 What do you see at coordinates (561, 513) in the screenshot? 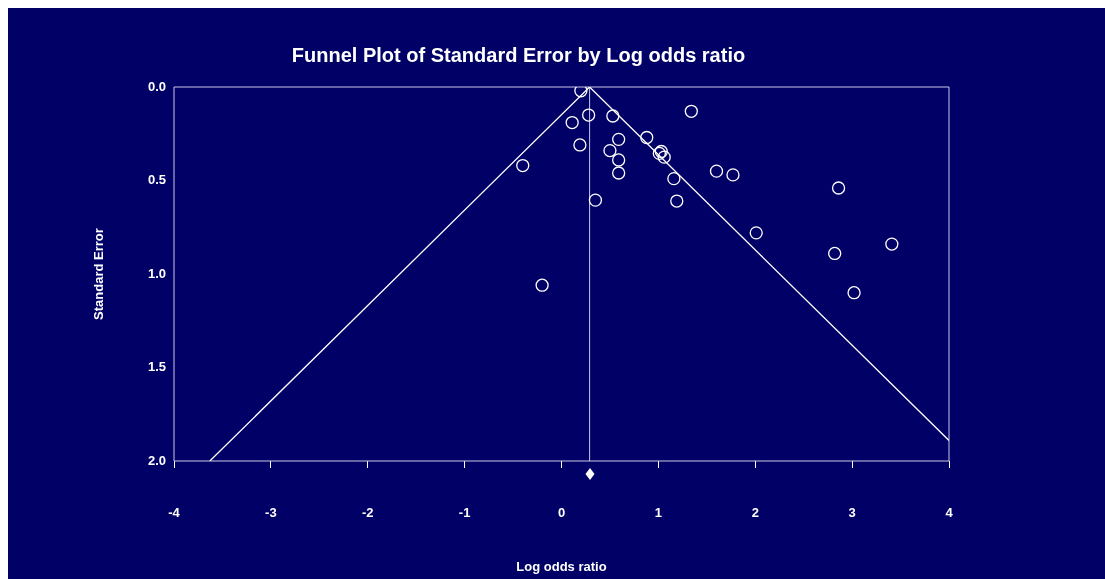
I see `x-tick-label: 0` at bounding box center [561, 513].